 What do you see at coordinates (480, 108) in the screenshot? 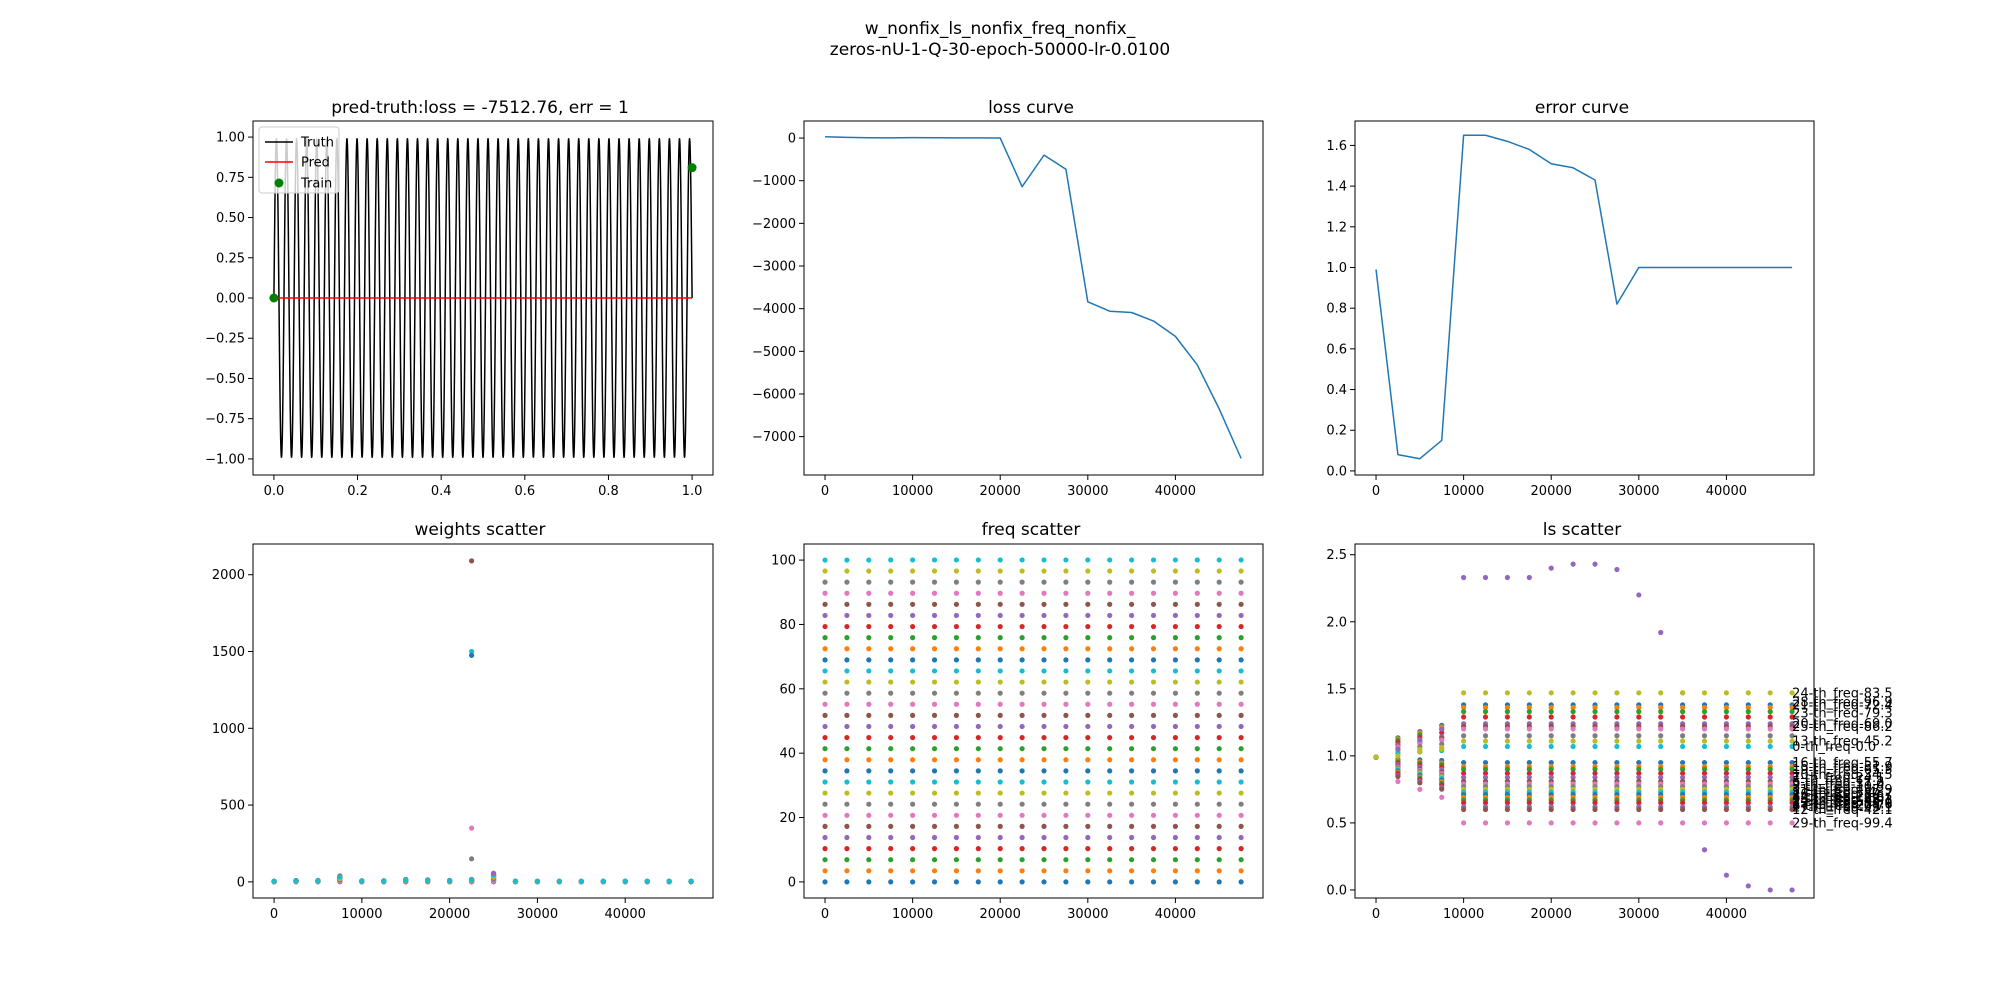
I see `panel-title: pred-truth:loss = -7512.76, err = 1` at bounding box center [480, 108].